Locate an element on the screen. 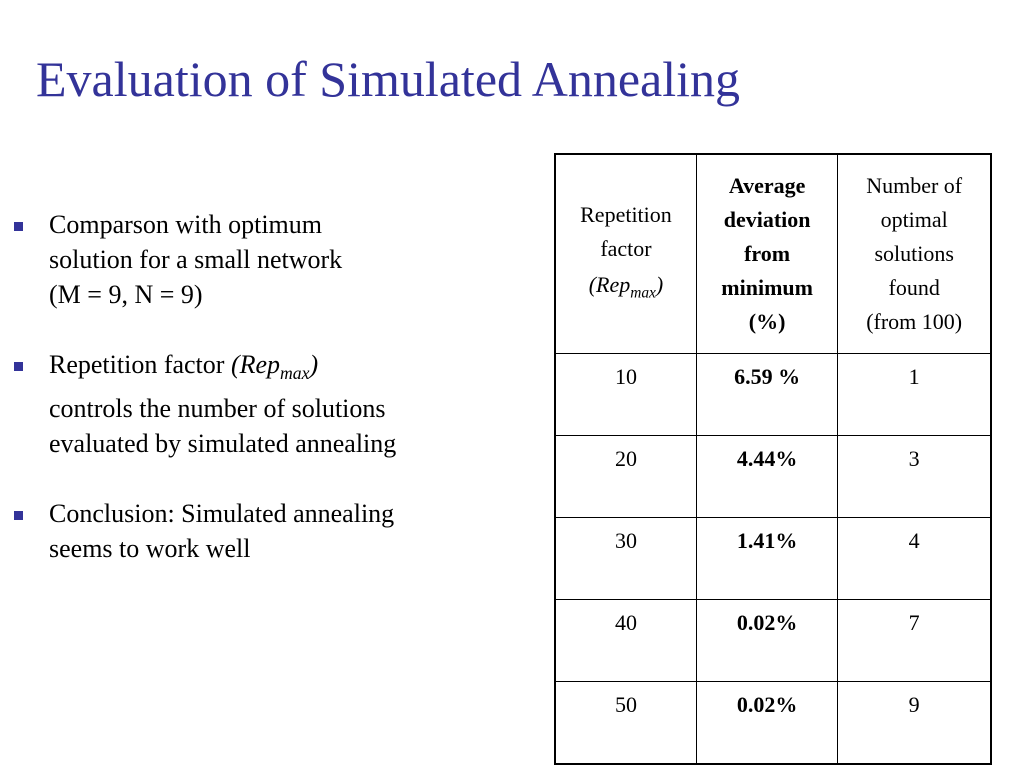 The height and width of the screenshot is (768, 1024). cell-average-deviation: 4.44% is located at coordinates (767, 476).